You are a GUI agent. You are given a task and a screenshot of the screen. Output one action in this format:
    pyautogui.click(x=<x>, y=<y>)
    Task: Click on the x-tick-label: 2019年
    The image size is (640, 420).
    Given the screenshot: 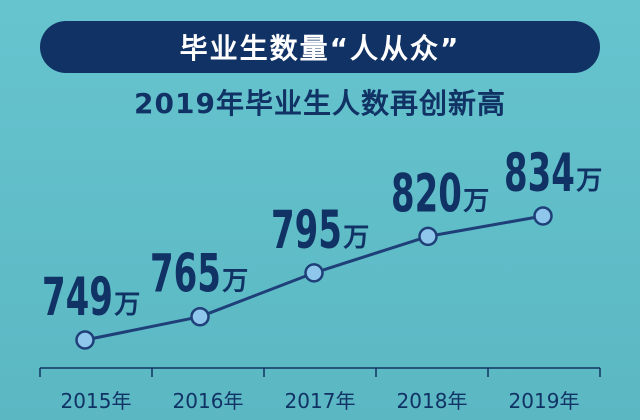 What is the action you would take?
    pyautogui.click(x=544, y=401)
    